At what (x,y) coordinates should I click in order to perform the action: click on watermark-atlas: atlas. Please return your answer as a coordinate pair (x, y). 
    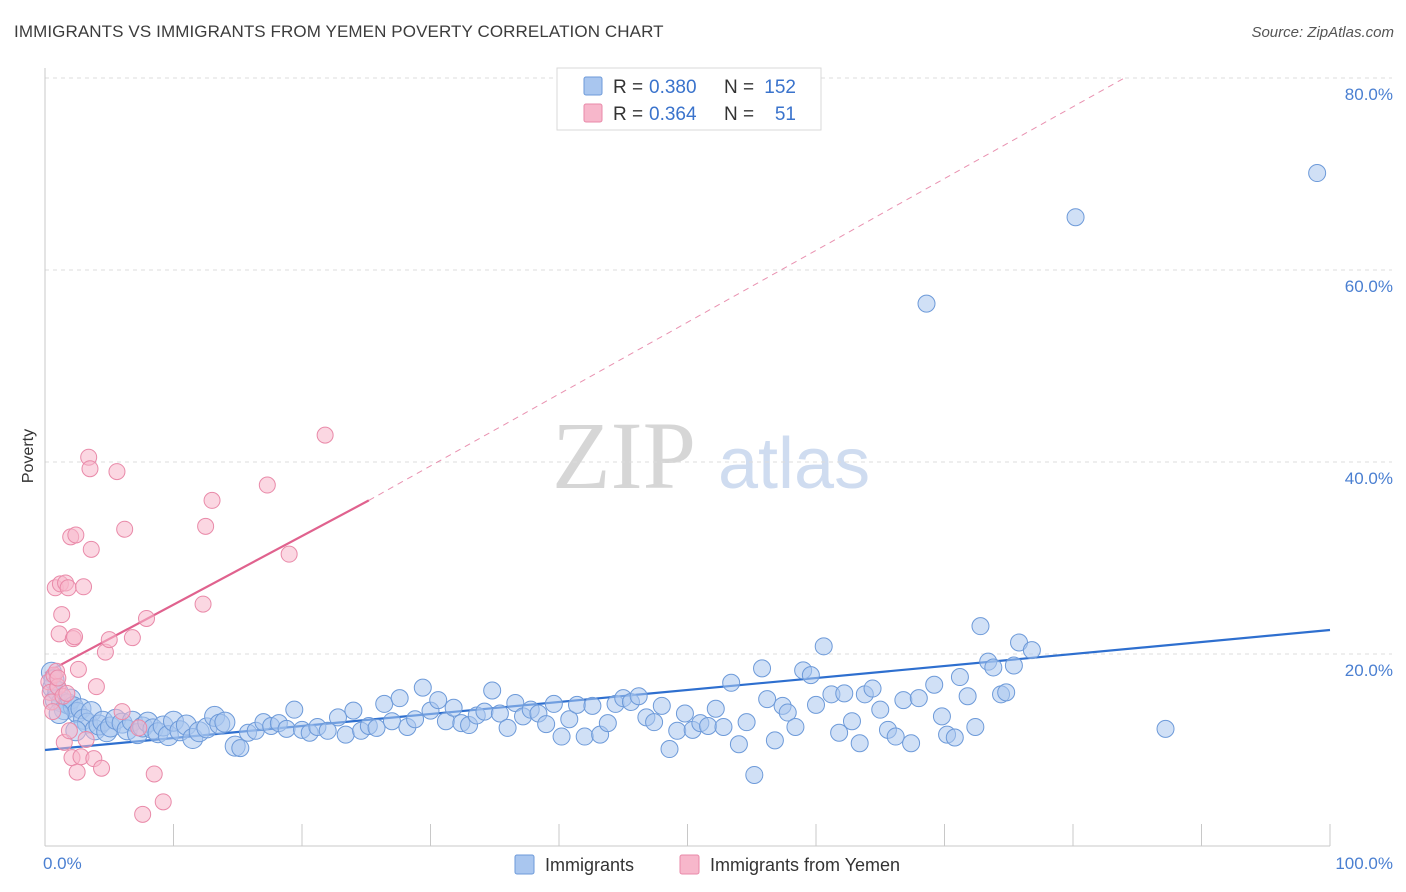
    Looking at the image, I should click on (794, 464).